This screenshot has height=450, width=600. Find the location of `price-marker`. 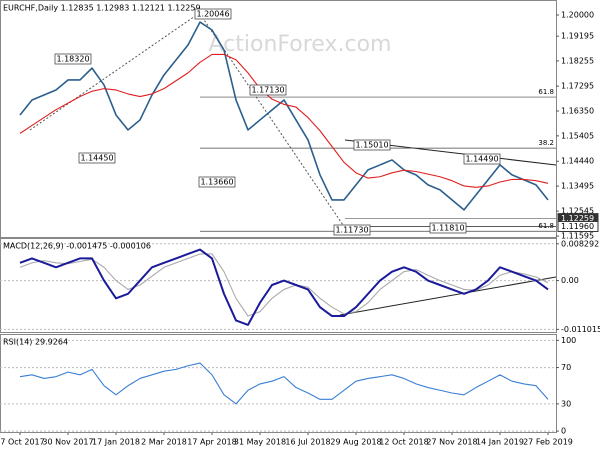

price-marker is located at coordinates (578, 226).